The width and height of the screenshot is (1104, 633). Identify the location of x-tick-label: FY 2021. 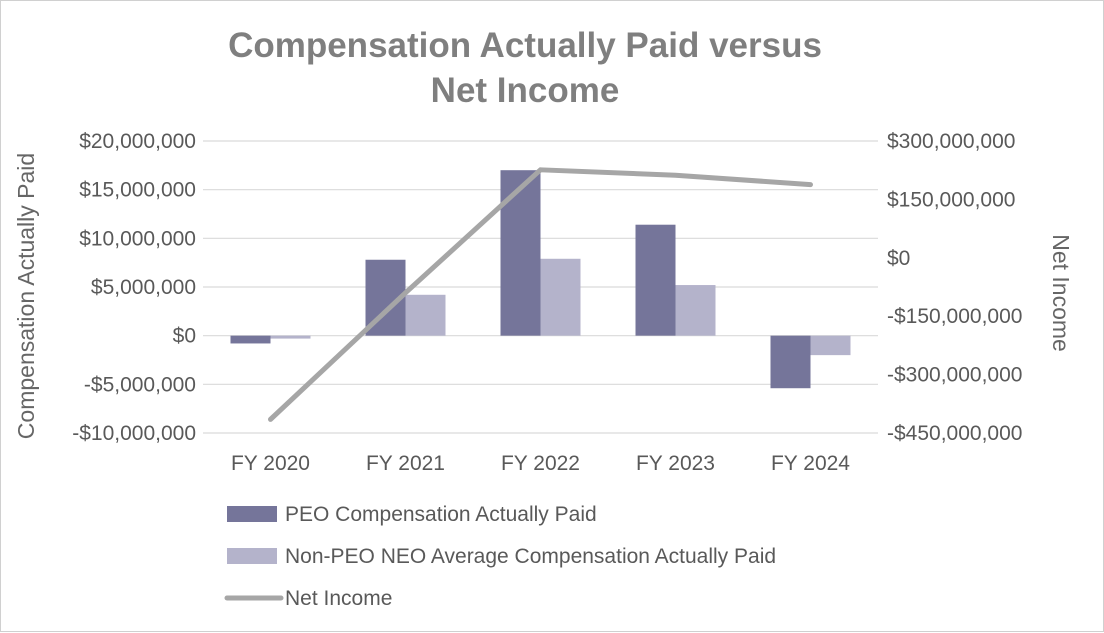
(405, 463).